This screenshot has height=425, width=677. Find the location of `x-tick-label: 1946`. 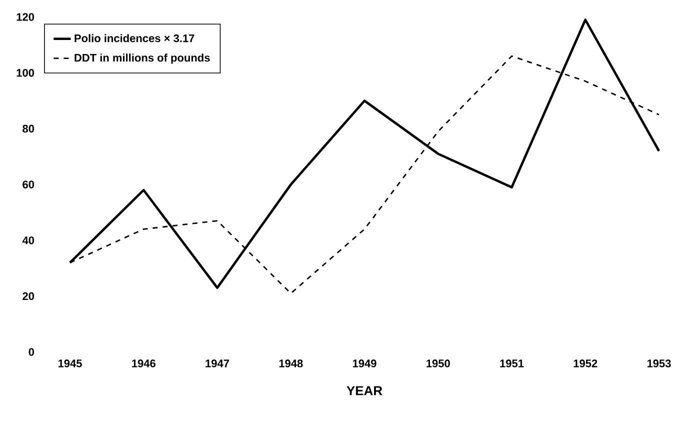

x-tick-label: 1946 is located at coordinates (144, 364).